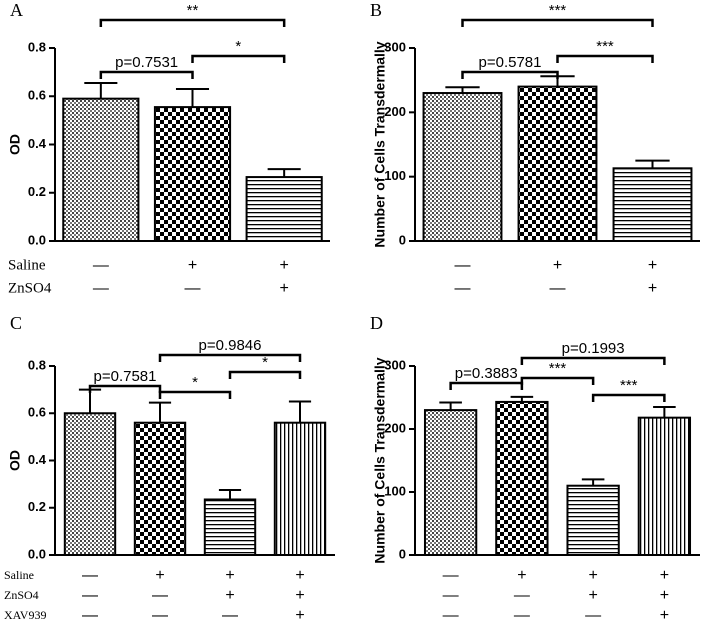 The image size is (709, 621). Describe the element at coordinates (376, 10) in the screenshot. I see `panel-label: B` at that location.